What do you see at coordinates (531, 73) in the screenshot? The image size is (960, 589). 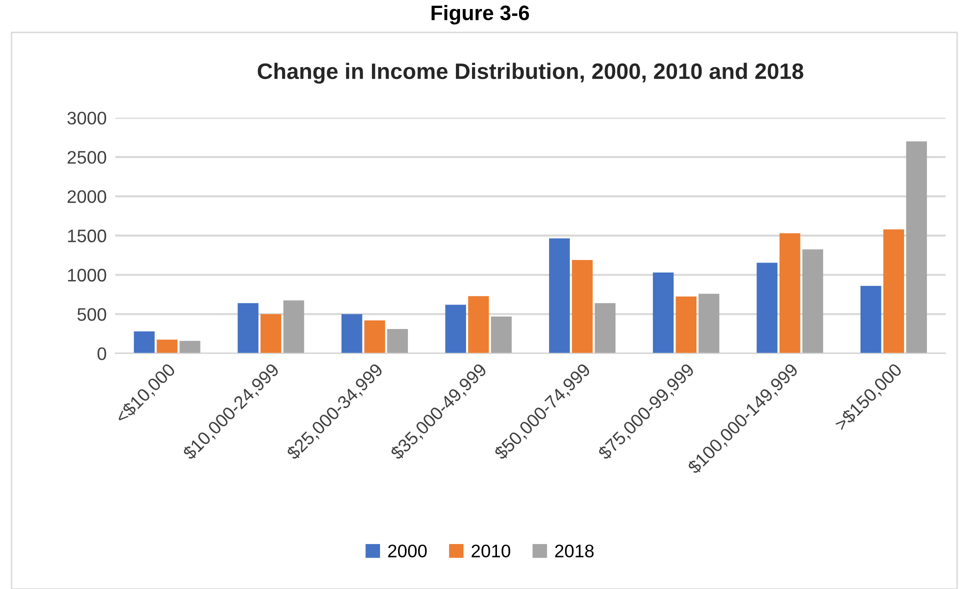 I see `chart-title: Change in Income Distribution, 2000, 2010 and 2018` at bounding box center [531, 73].